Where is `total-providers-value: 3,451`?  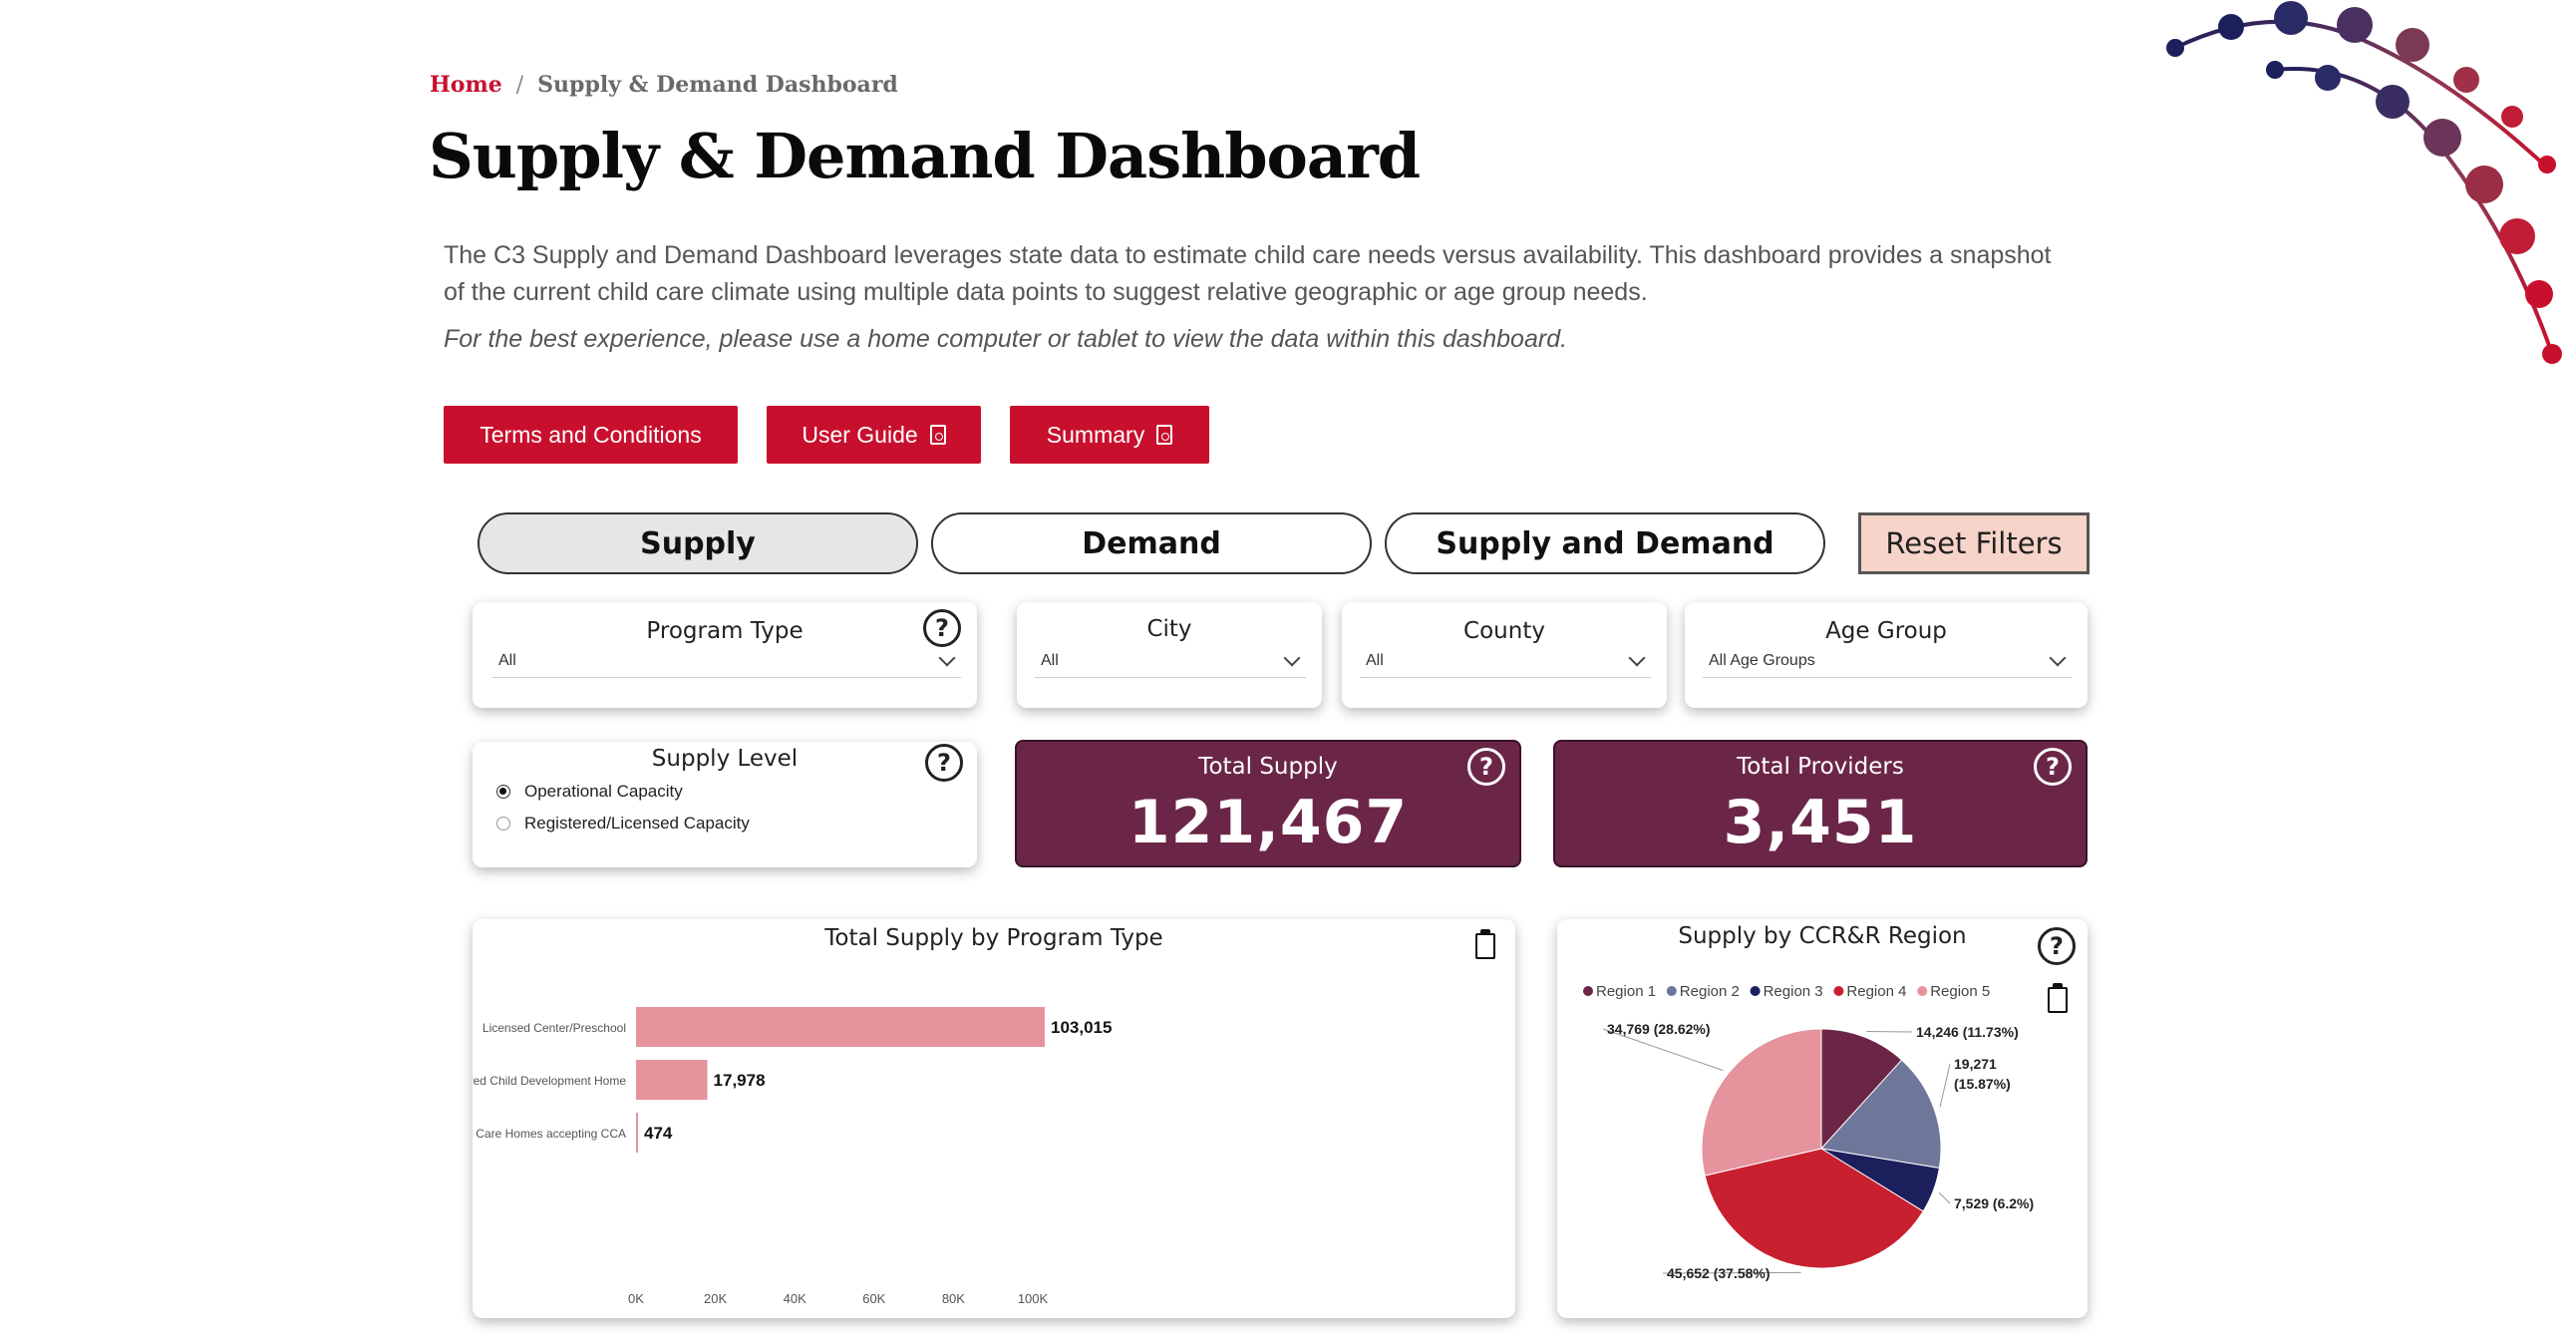
total-providers-value: 3,451 is located at coordinates (1820, 822).